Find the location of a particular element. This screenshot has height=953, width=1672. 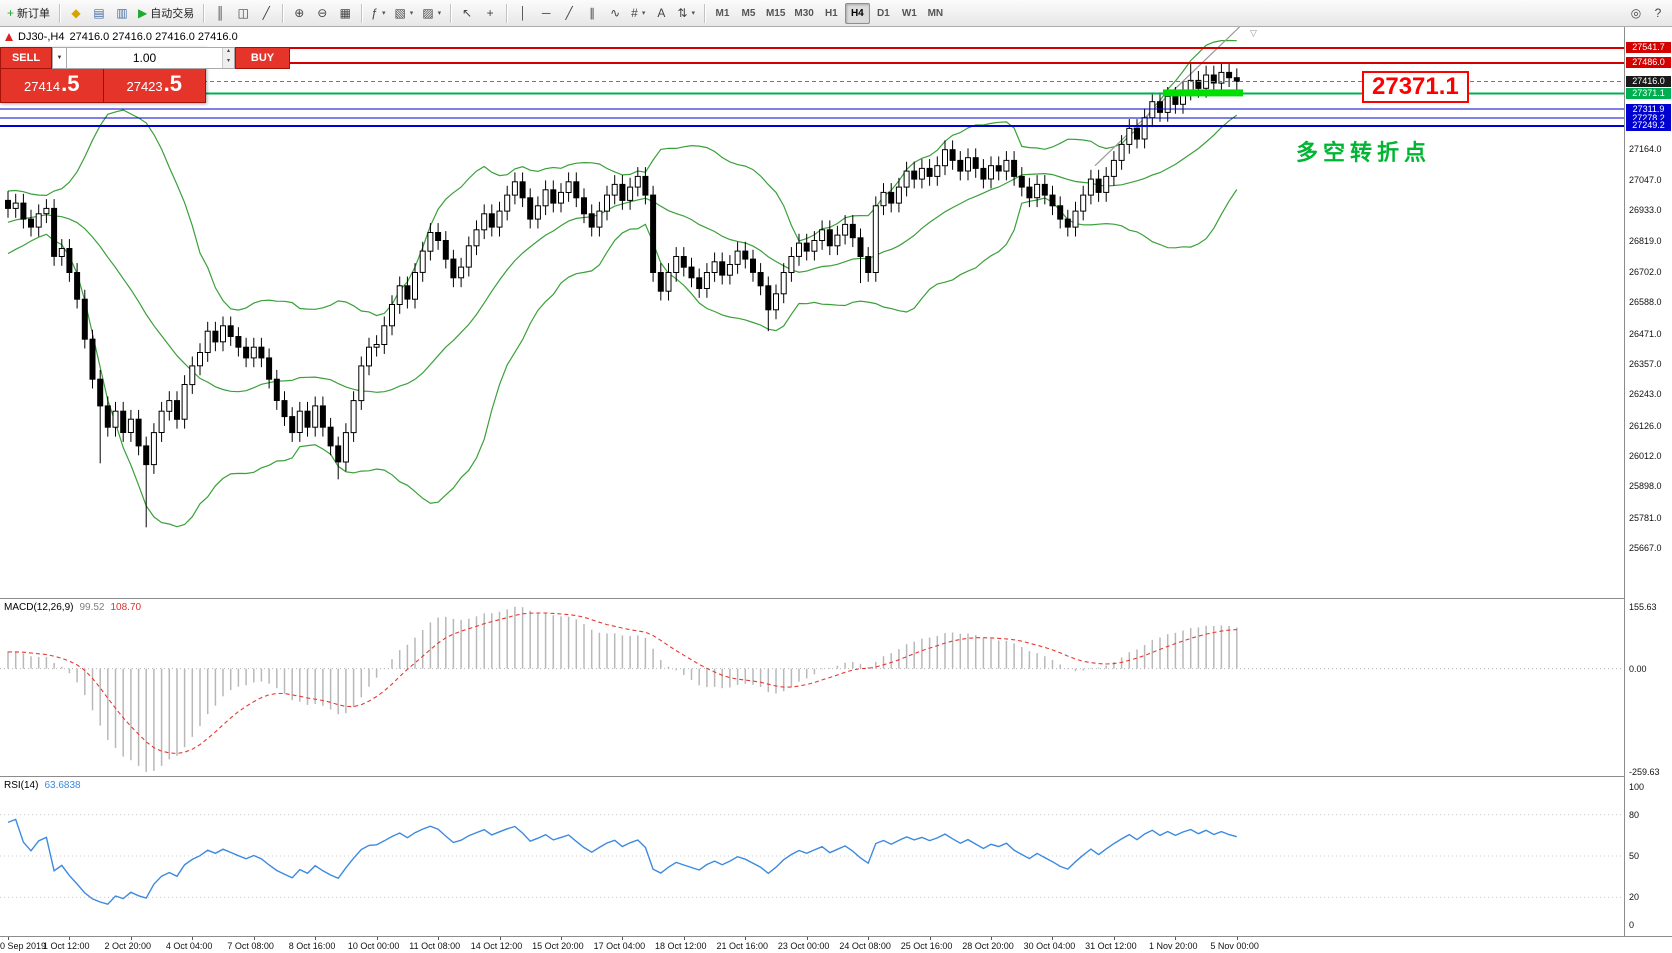

terminal-icon: ▤ is located at coordinates (99, 13).